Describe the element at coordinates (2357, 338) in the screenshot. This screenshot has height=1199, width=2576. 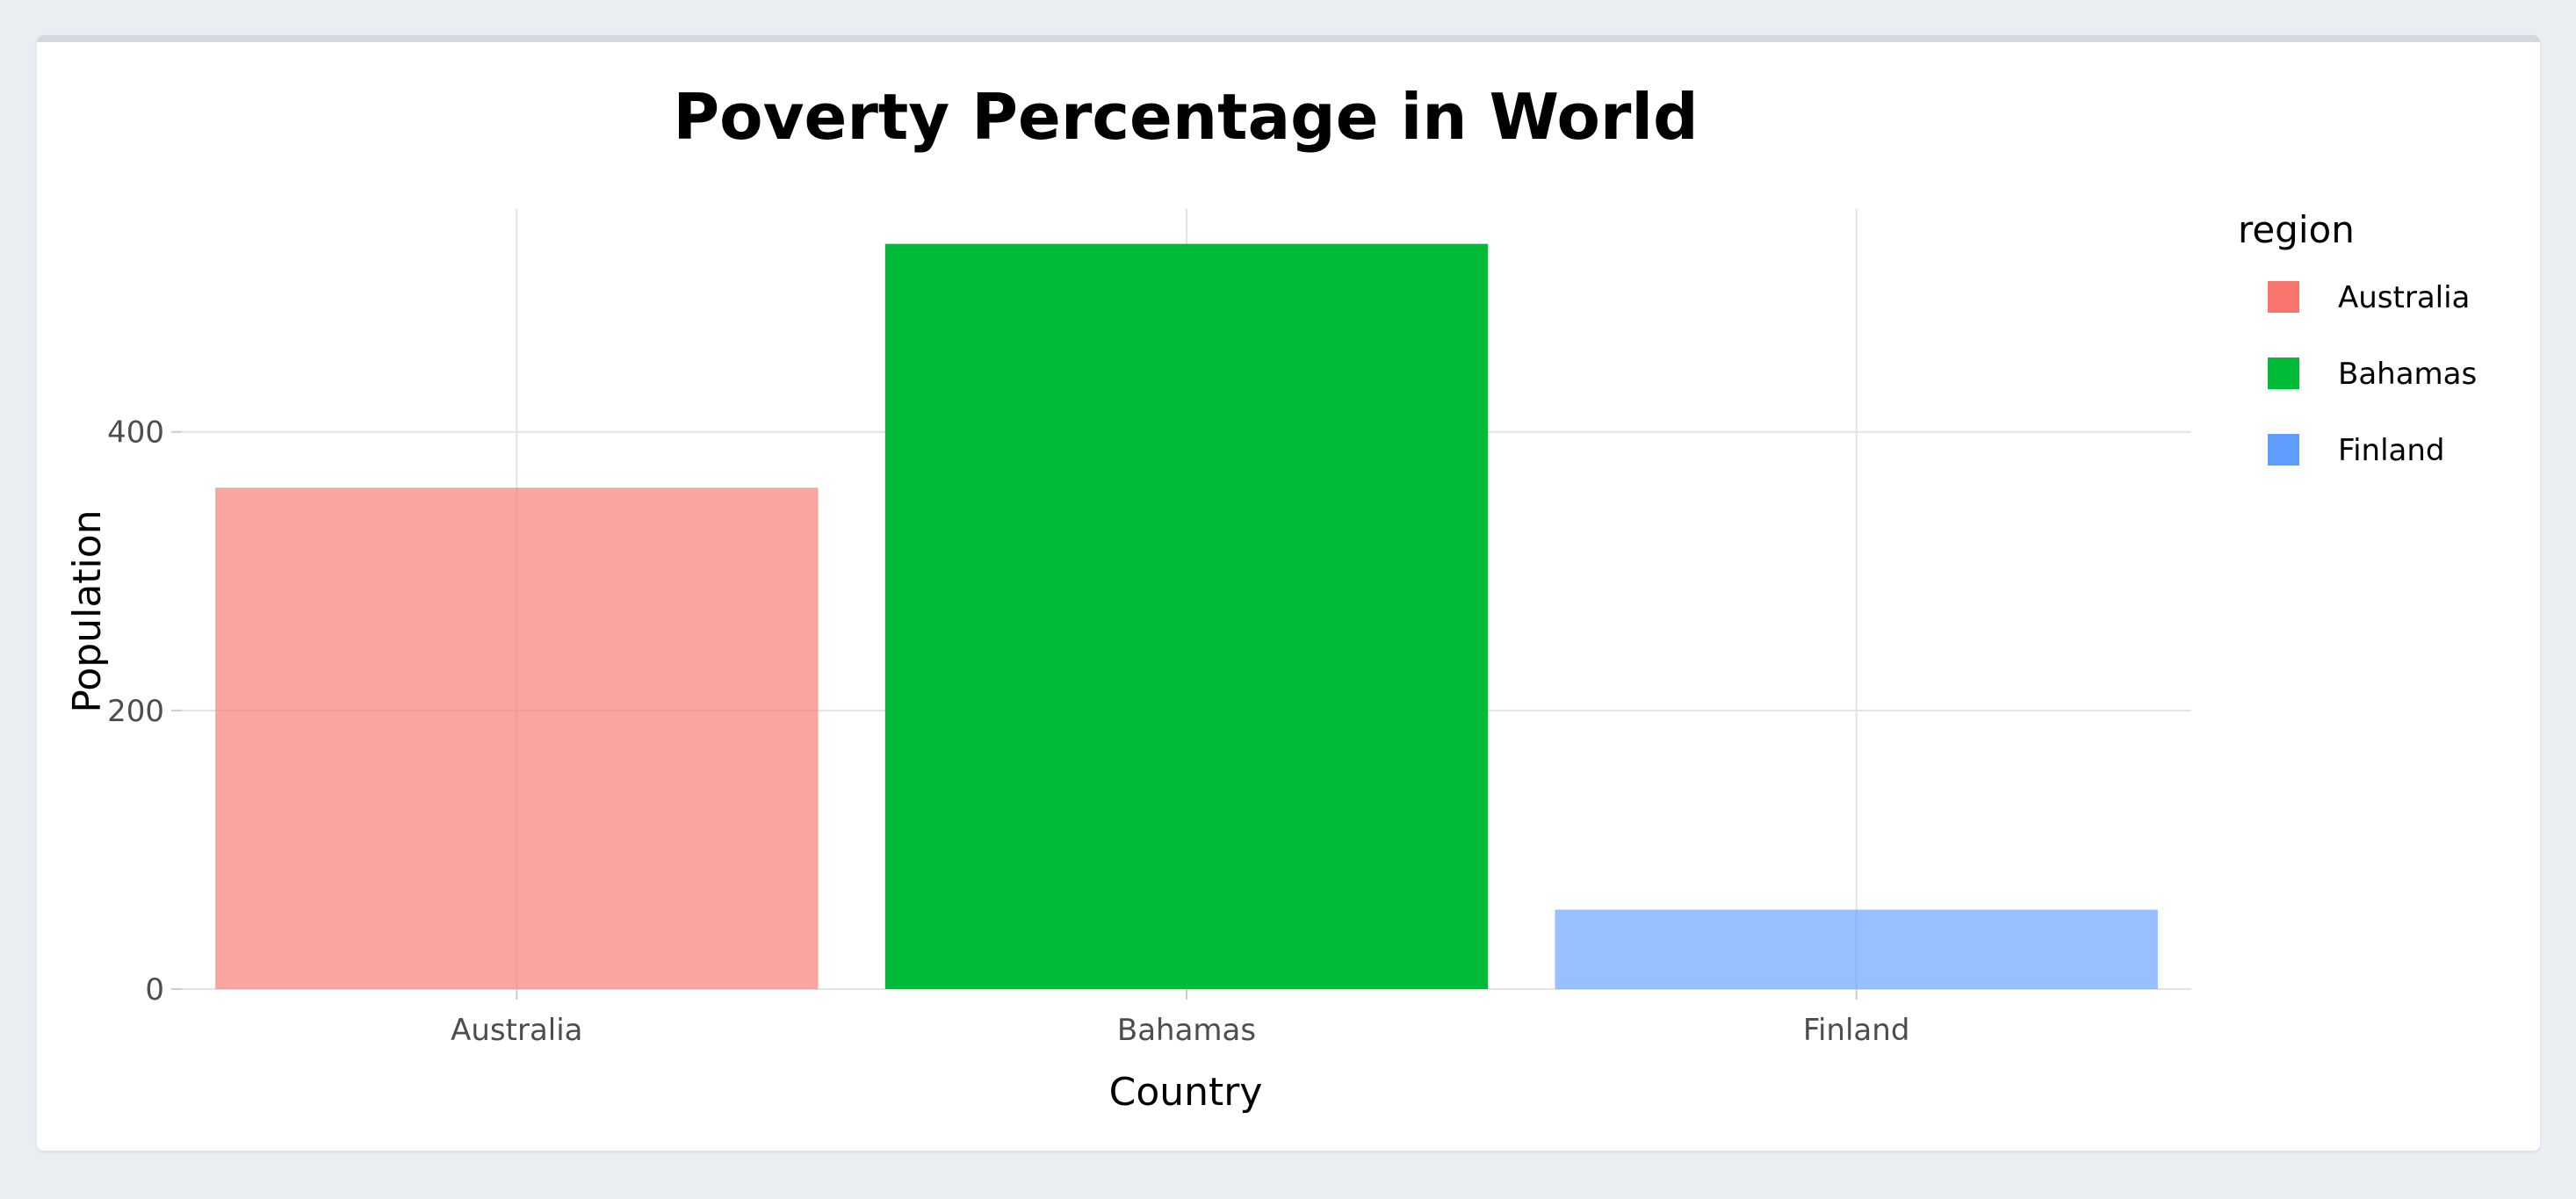
I see `legend: region Australia Bahamas Finland` at that location.